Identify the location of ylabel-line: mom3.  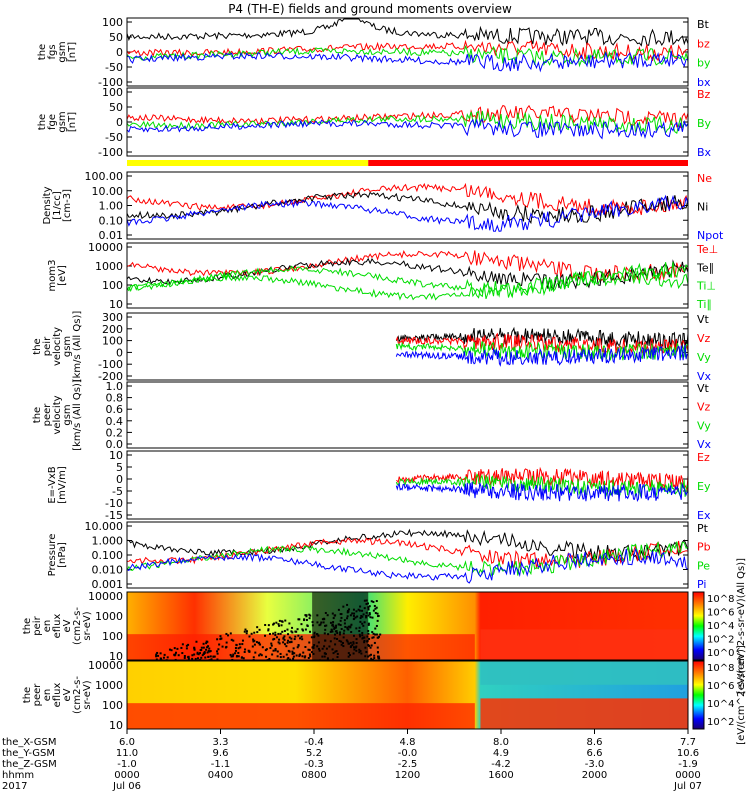
(52, 276).